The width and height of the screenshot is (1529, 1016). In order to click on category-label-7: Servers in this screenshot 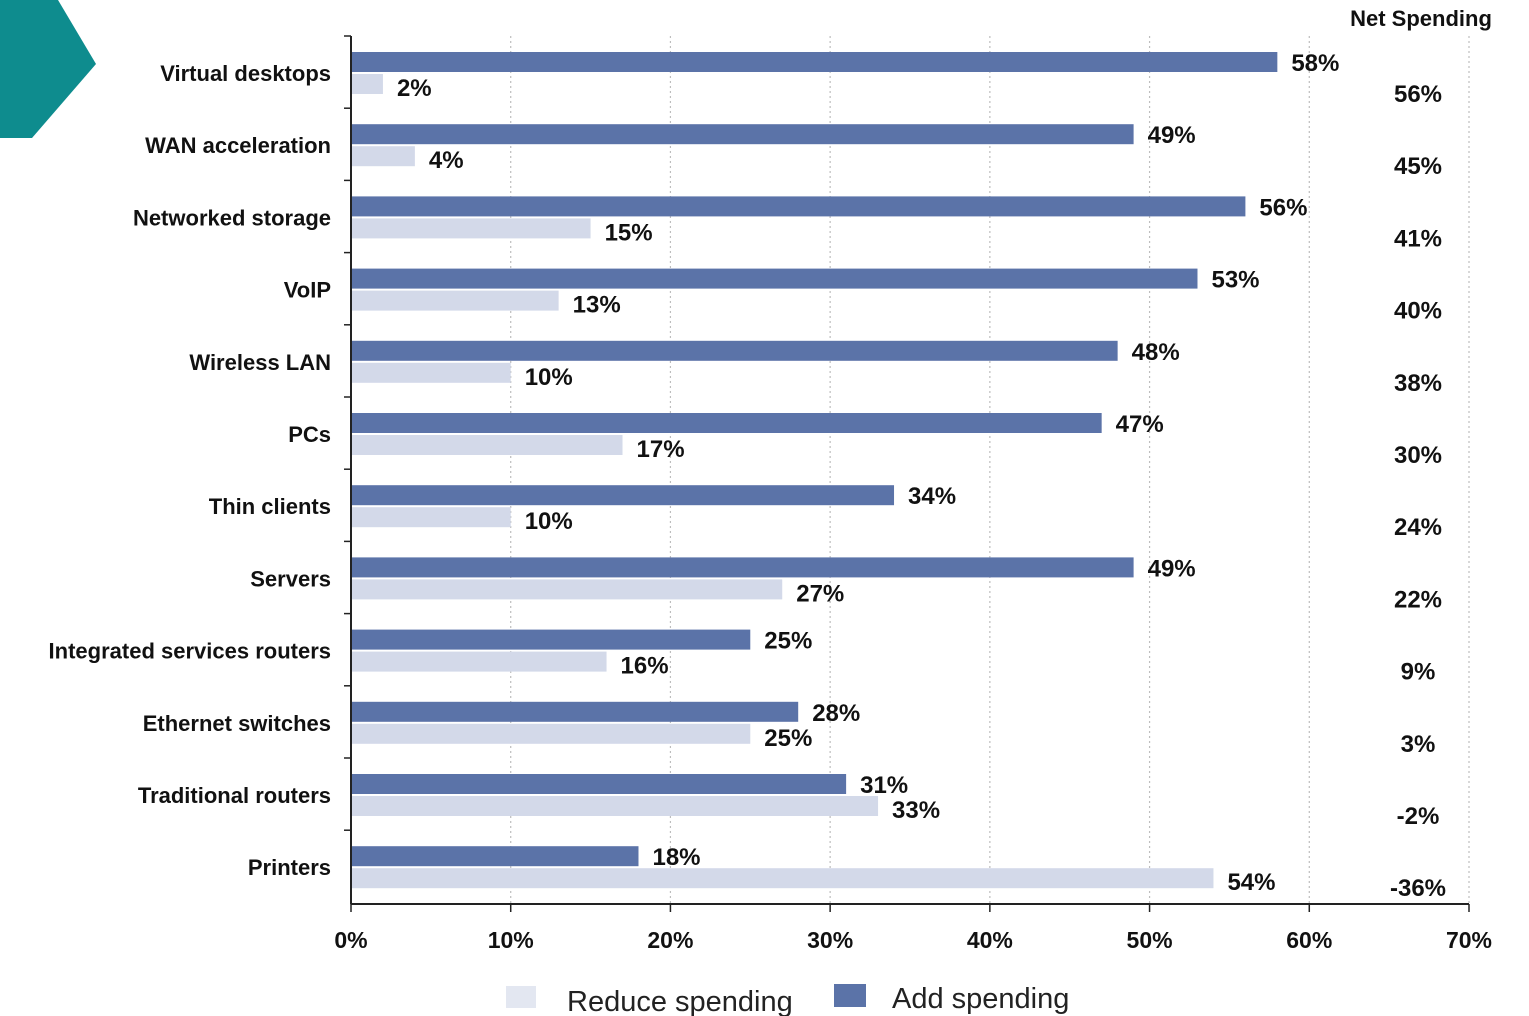, I will do `click(290, 578)`.